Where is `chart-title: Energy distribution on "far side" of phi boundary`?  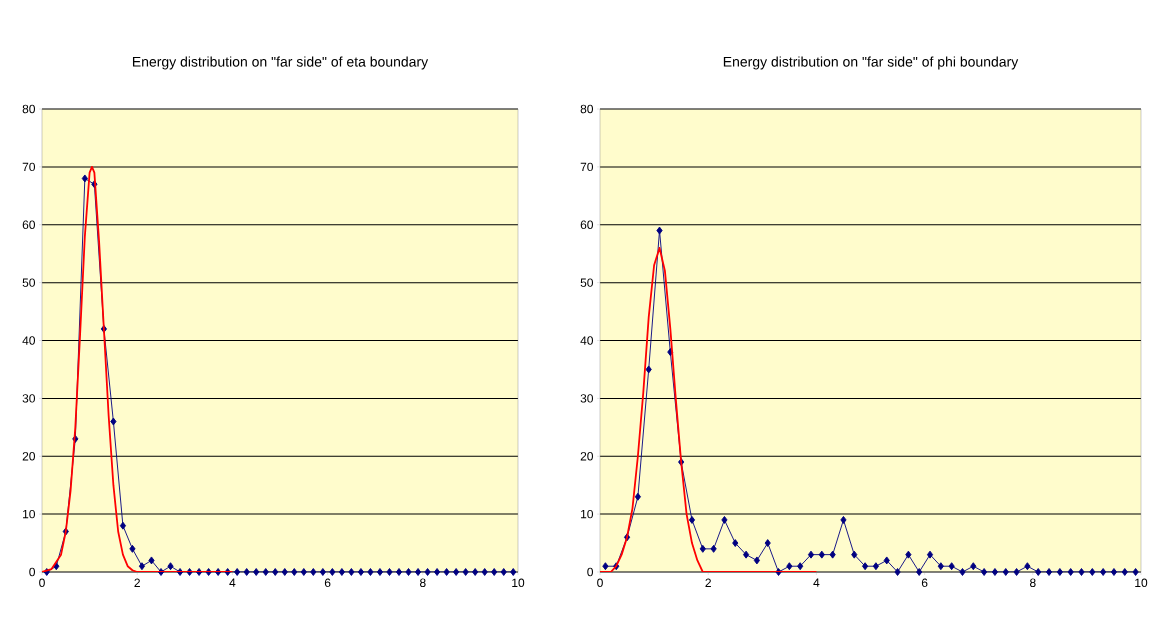 chart-title: Energy distribution on "far side" of phi boundary is located at coordinates (871, 63).